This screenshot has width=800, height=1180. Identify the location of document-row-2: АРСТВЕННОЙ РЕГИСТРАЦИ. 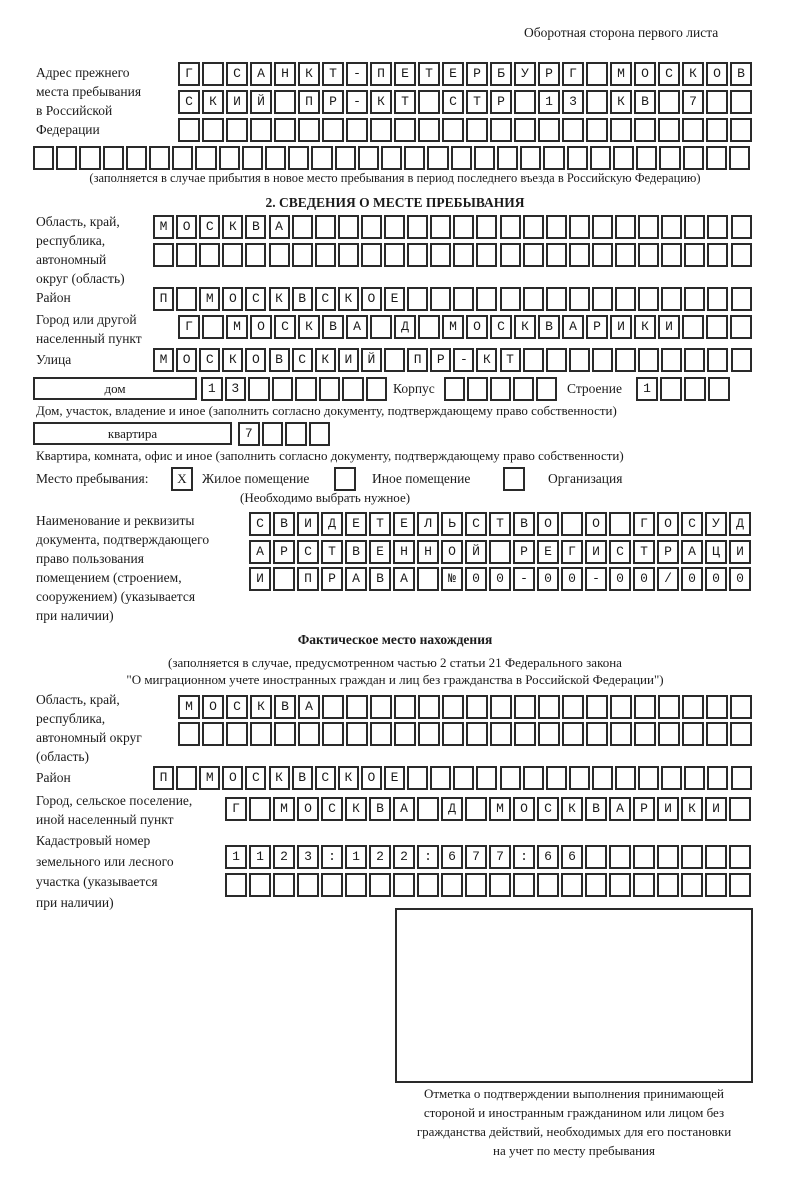
(501, 552).